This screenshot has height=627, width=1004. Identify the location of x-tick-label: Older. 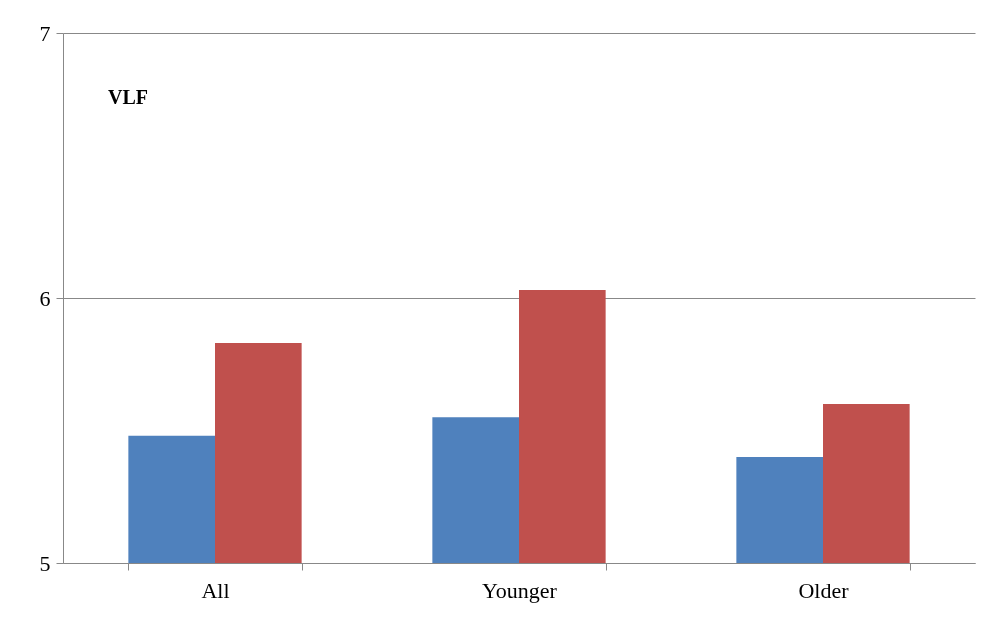
(824, 590).